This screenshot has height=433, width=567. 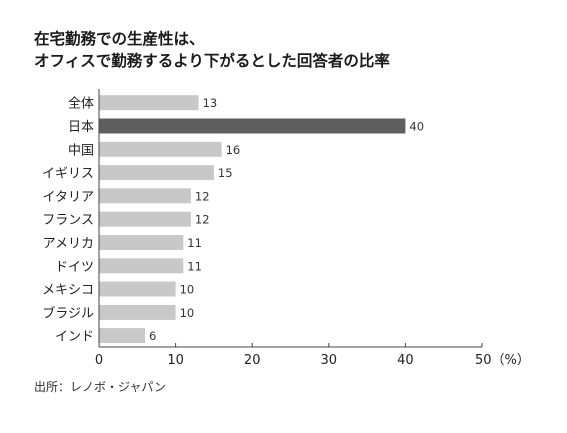 What do you see at coordinates (225, 173) in the screenshot?
I see `data-label: 15` at bounding box center [225, 173].